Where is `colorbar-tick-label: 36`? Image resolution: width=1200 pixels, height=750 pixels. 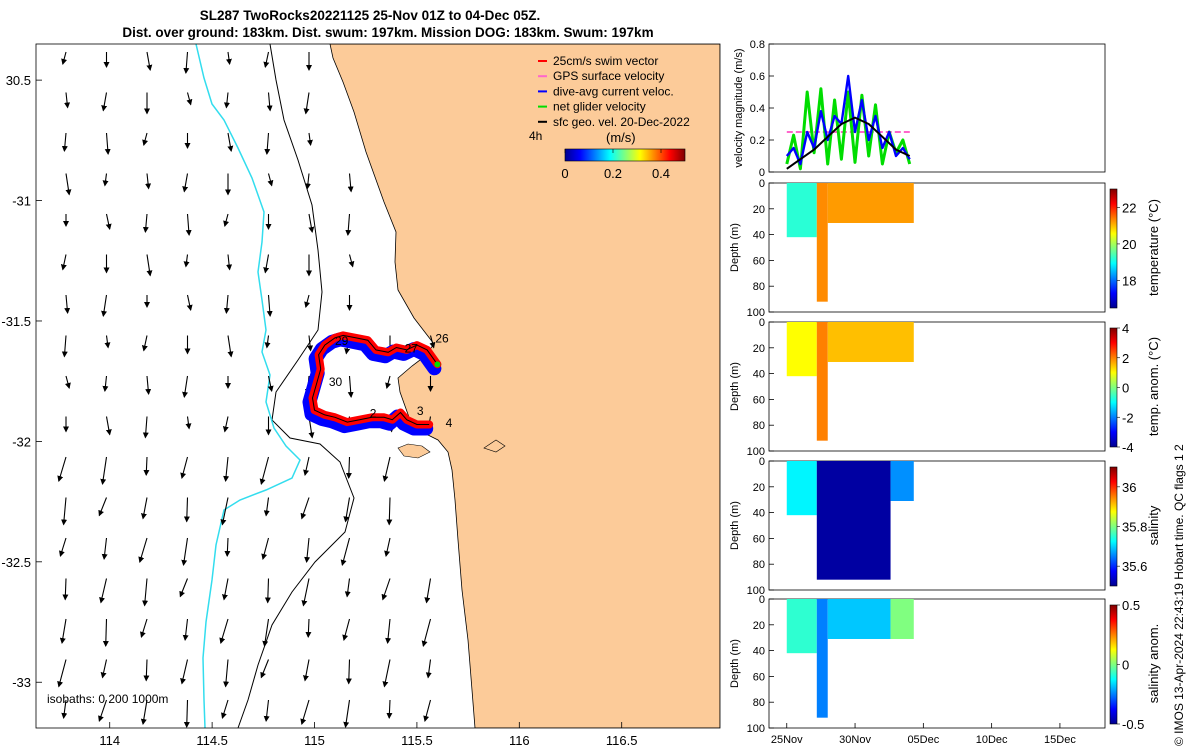
colorbar-tick-label: 36 is located at coordinates (1129, 487).